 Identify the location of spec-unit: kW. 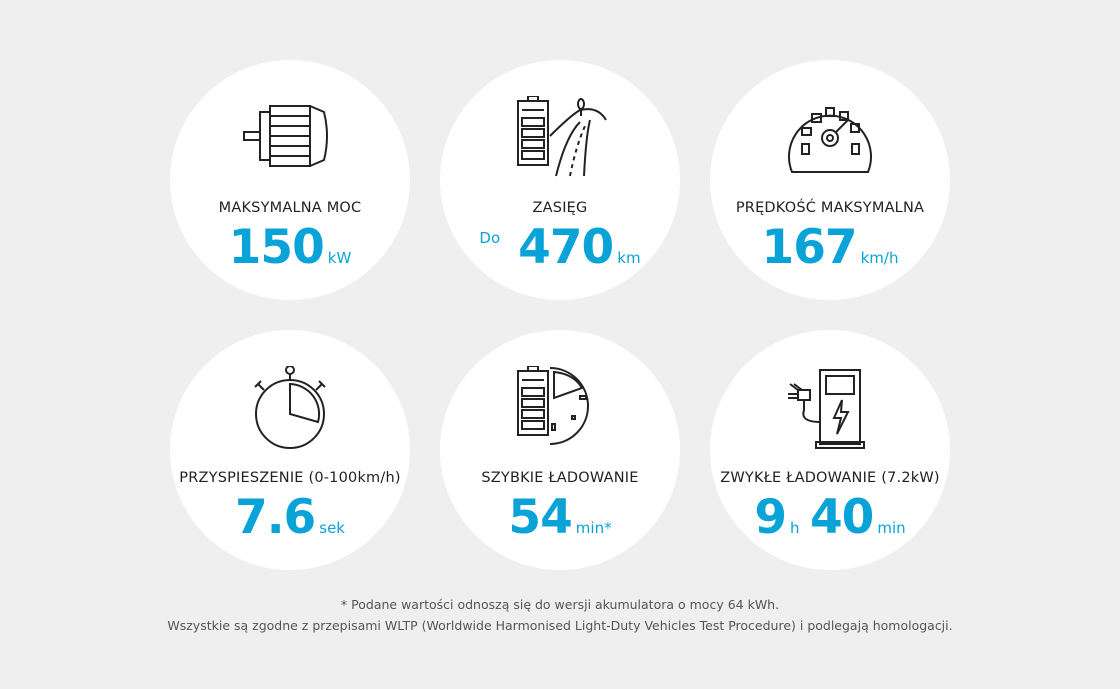
(339, 258).